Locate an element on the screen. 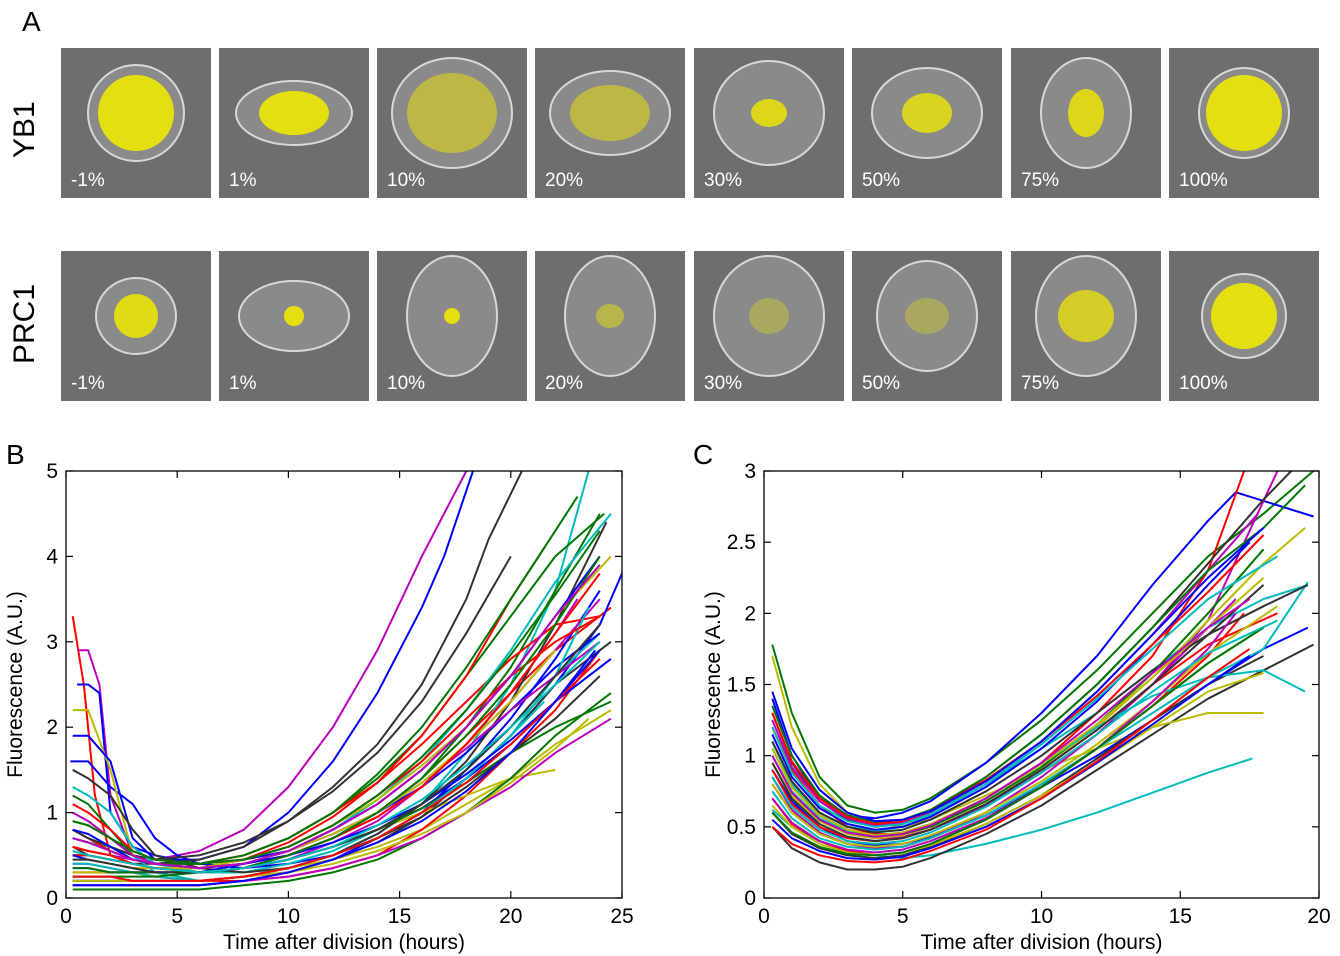 Image resolution: width=1340 pixels, height=956 pixels. micrograph-tile: 10% is located at coordinates (452, 326).